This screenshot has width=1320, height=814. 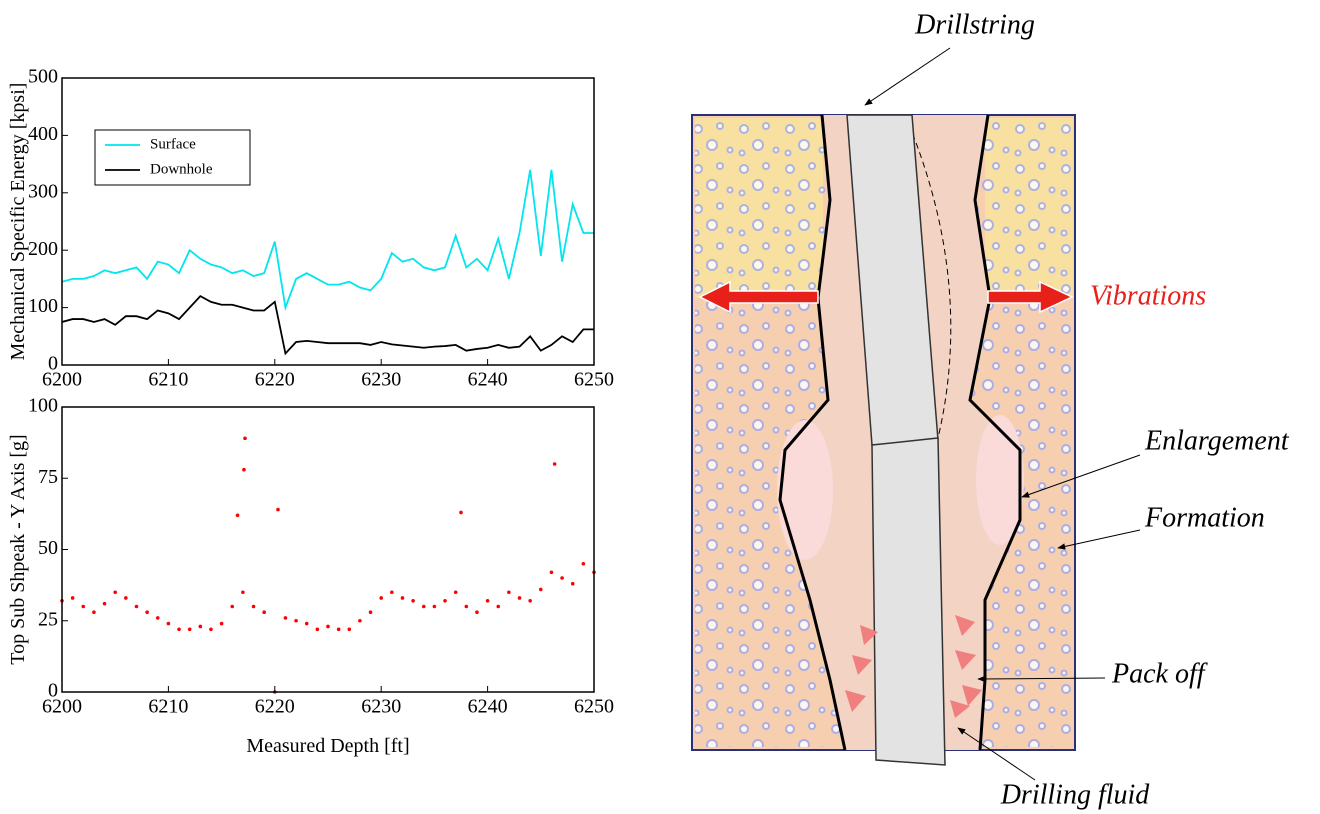 What do you see at coordinates (181, 169) in the screenshot?
I see `legend-label: Downhole` at bounding box center [181, 169].